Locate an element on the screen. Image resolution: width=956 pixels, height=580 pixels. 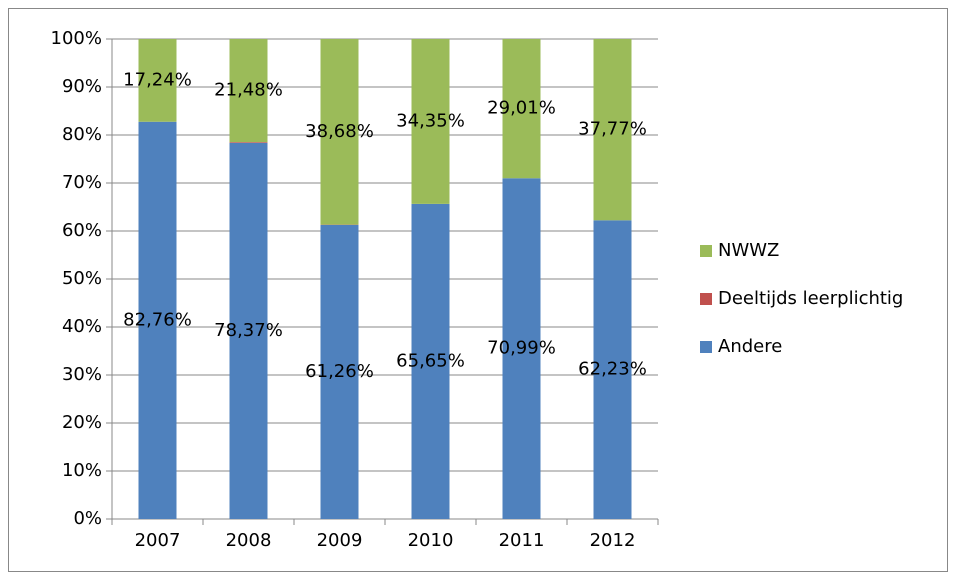
y-tick-label: 80% is located at coordinates (82, 134).